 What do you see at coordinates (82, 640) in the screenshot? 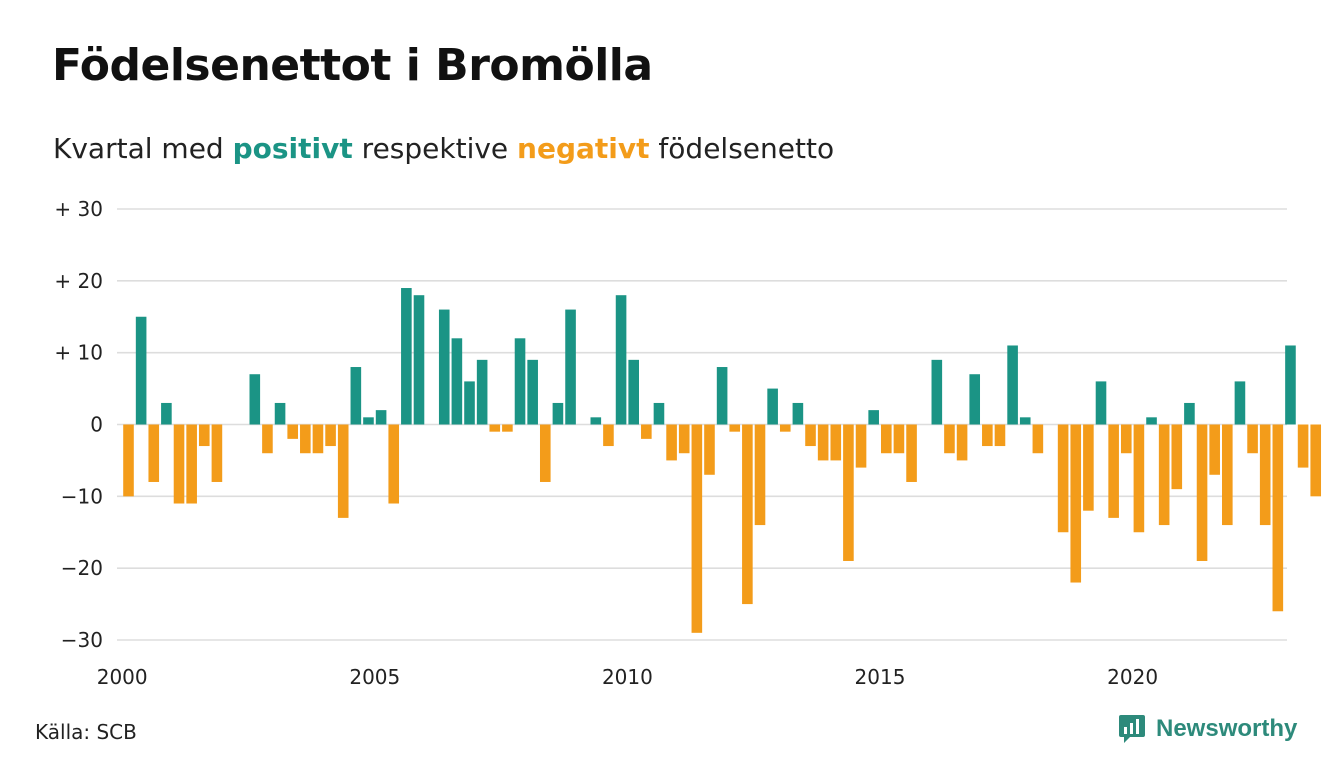
I see `y-tick-label: −30` at bounding box center [82, 640].